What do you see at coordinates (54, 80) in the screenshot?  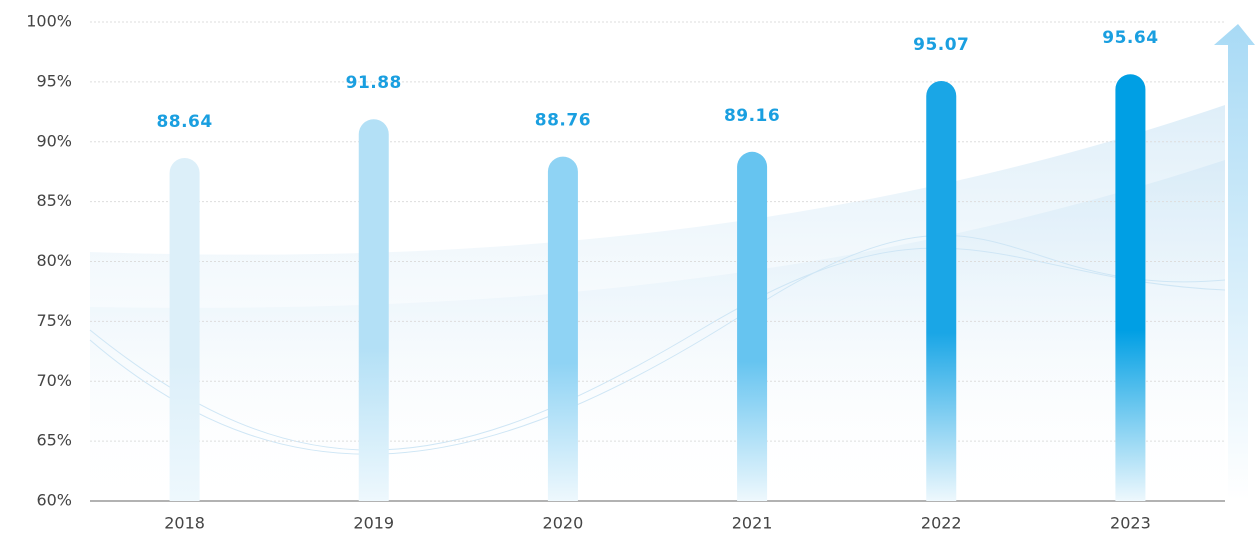 I see `y-tick-label: 95%` at bounding box center [54, 80].